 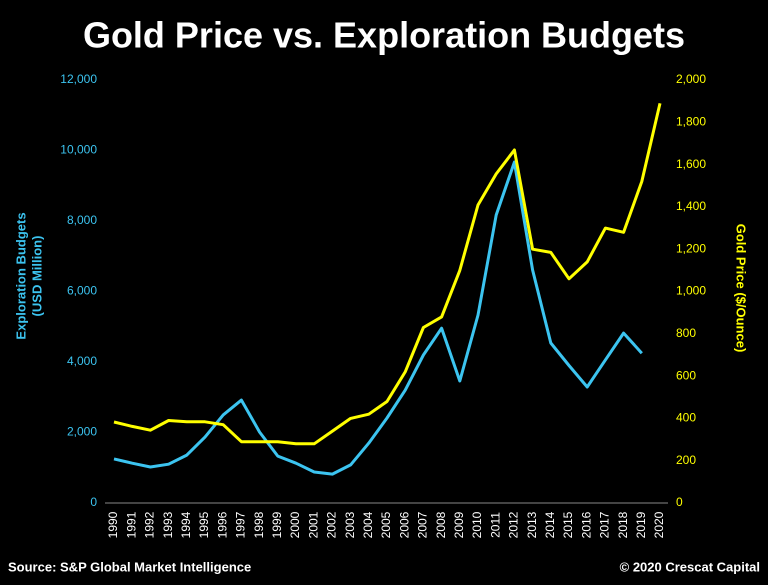 What do you see at coordinates (691, 248) in the screenshot?
I see `y2-tick-label: 1,200` at bounding box center [691, 248].